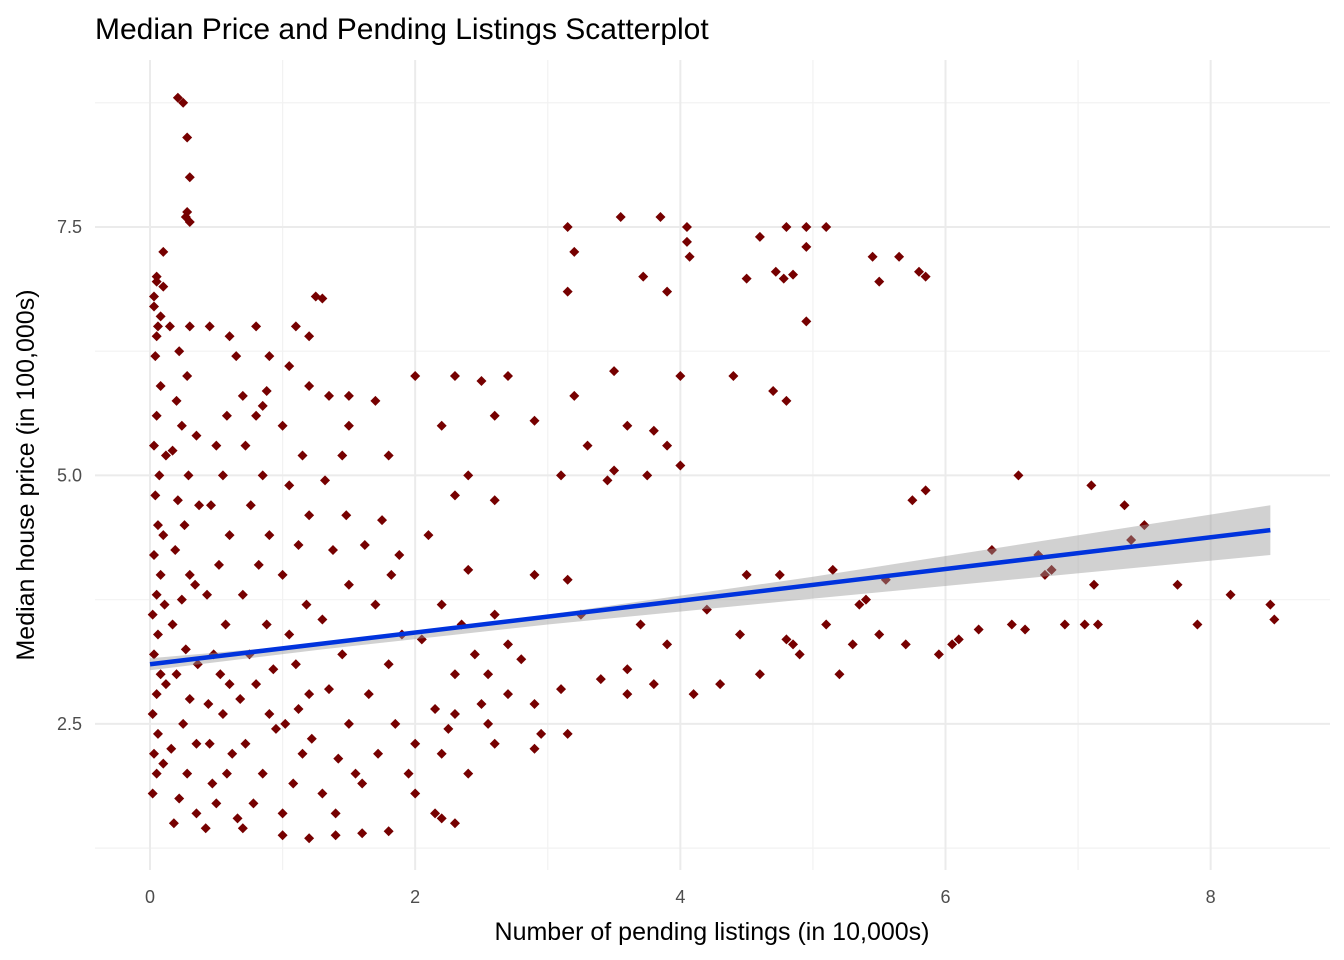 Image resolution: width=1344 pixels, height=960 pixels. What do you see at coordinates (69, 227) in the screenshot?
I see `y-tick-label: 7.5` at bounding box center [69, 227].